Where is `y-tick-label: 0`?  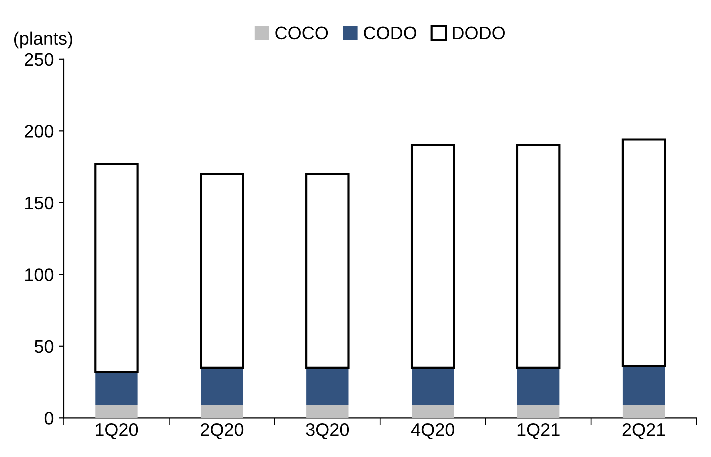
y-tick-label: 0 is located at coordinates (49, 418).